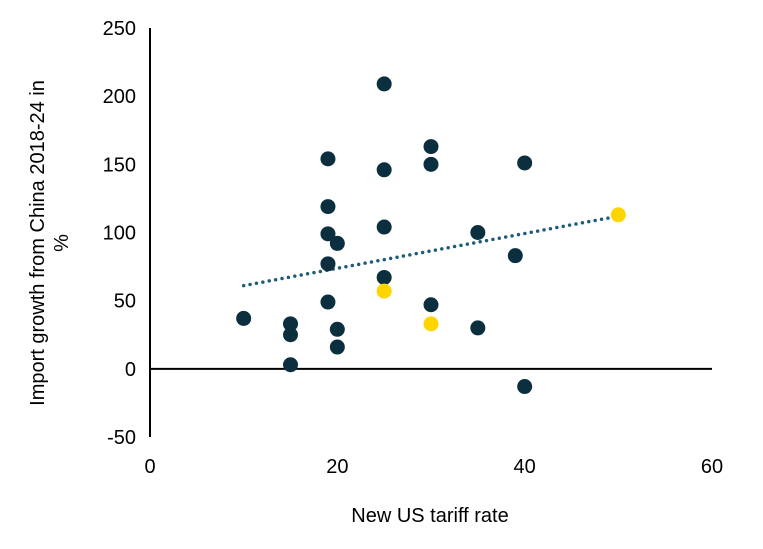  I want to click on trendline, so click(431, 251).